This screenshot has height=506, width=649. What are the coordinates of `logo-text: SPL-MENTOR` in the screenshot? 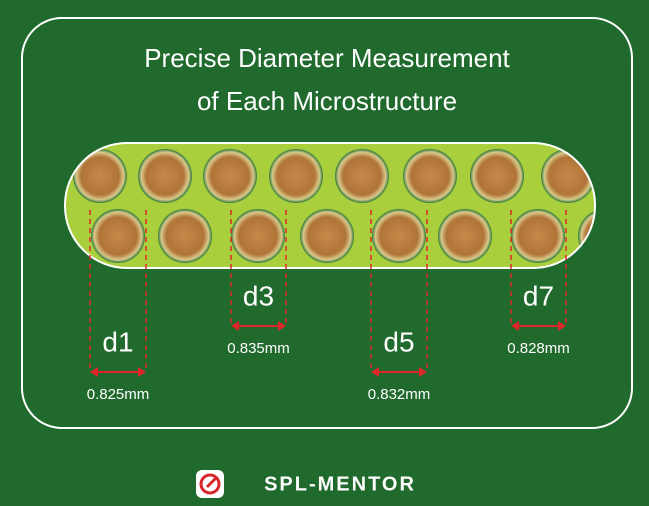 It's located at (340, 484).